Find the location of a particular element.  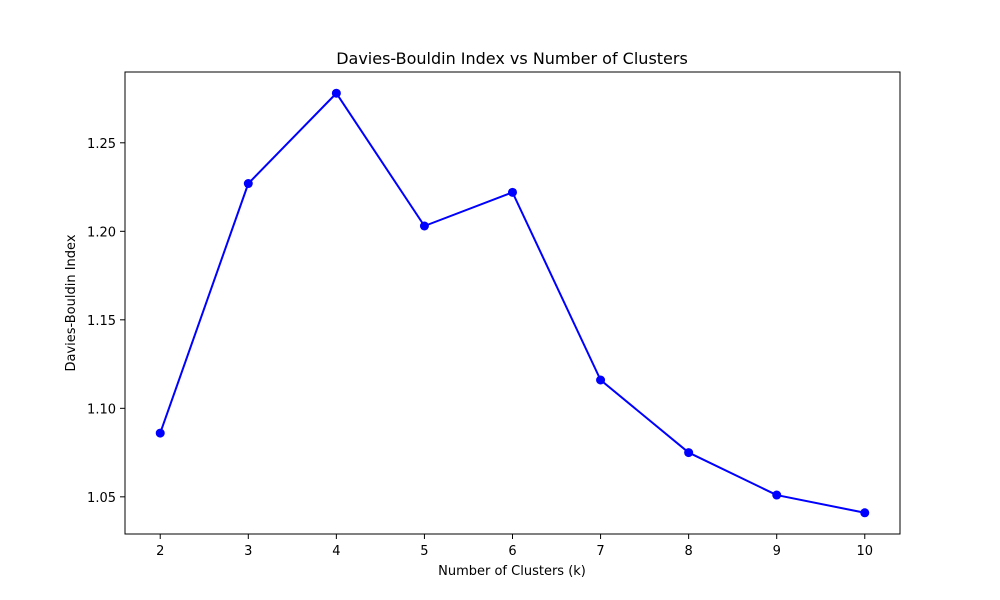

y-tick-label: 1.05 is located at coordinates (101, 498).